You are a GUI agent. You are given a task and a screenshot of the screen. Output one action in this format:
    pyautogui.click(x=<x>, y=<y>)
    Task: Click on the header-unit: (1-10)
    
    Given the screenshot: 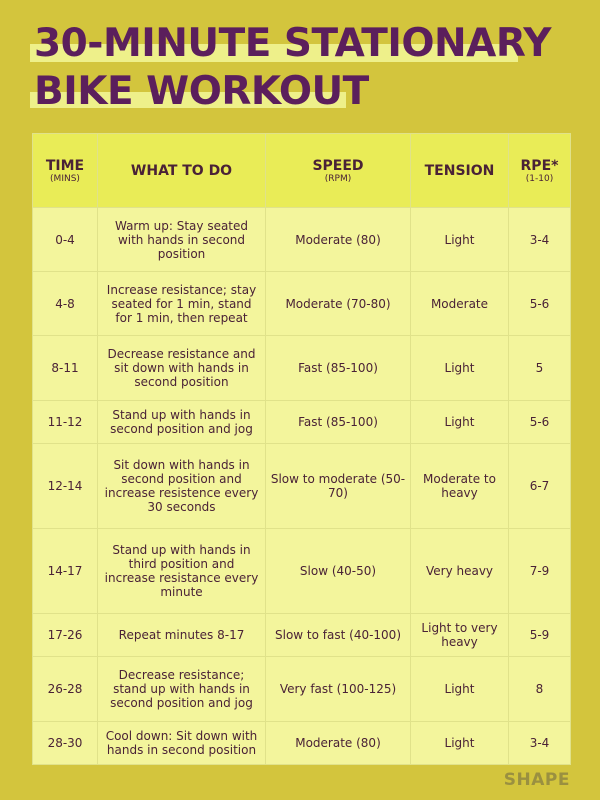 What is the action you would take?
    pyautogui.click(x=539, y=178)
    